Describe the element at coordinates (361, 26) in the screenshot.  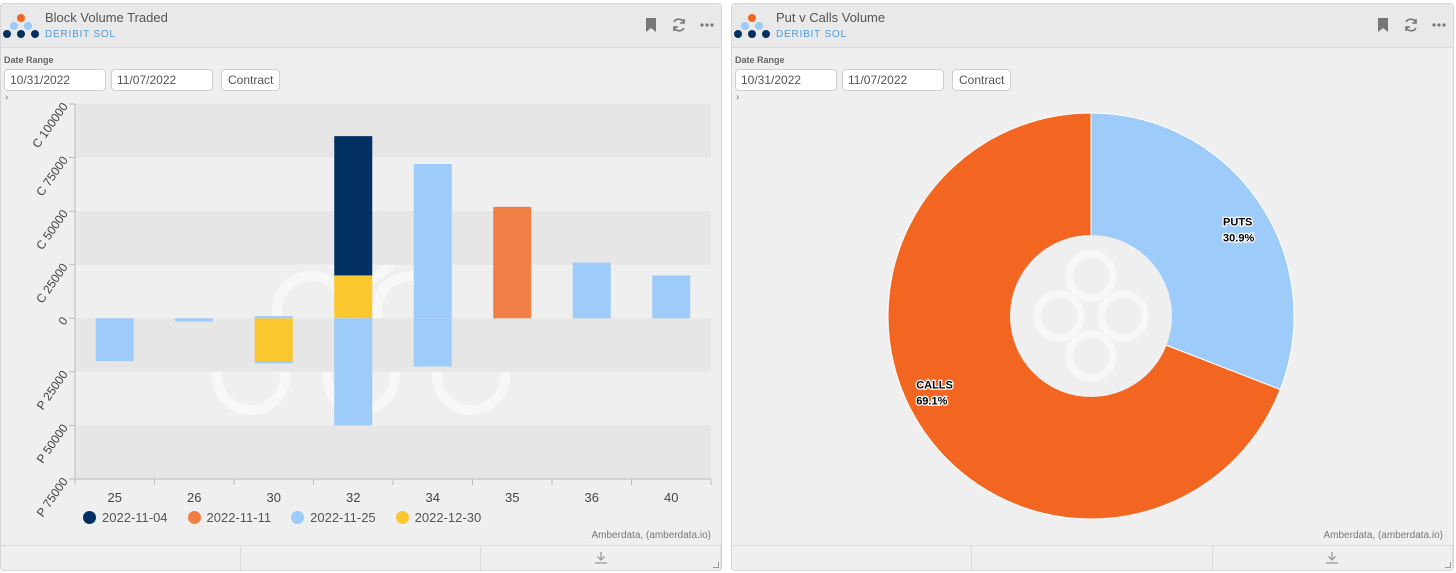
I see `panel-header: Block Volume Traded DERIBIT SOL` at that location.